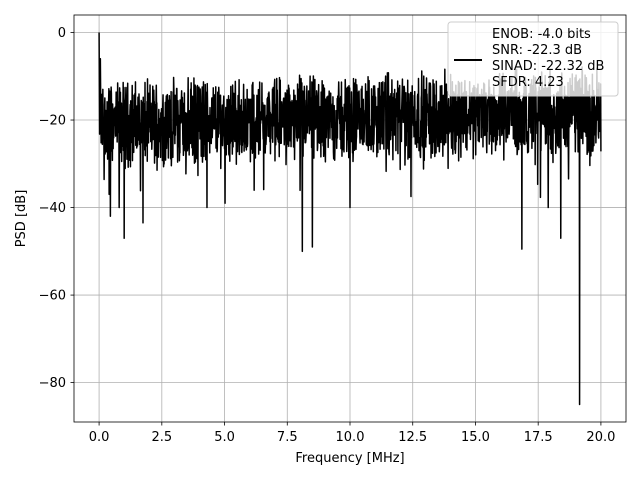 The image size is (640, 480). Describe the element at coordinates (21, 219) in the screenshot. I see `y-axis-label: PSD [dB]` at that location.